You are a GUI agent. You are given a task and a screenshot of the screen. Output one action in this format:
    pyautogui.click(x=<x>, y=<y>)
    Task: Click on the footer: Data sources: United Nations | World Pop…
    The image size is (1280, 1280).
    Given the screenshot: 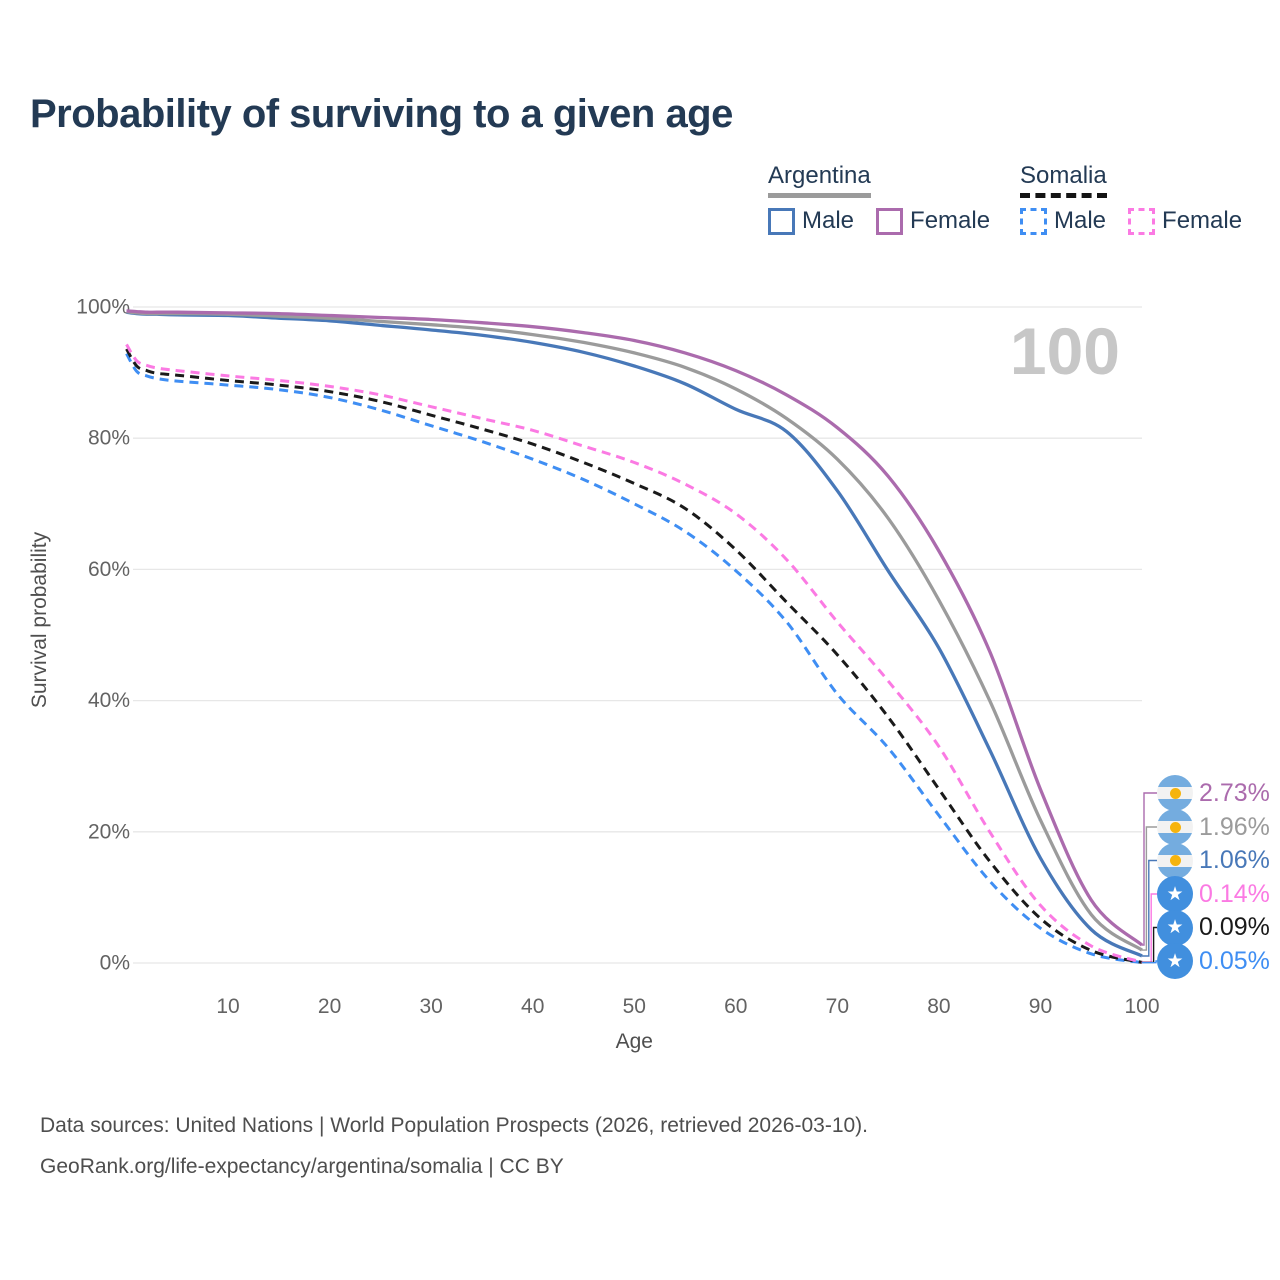 What is the action you would take?
    pyautogui.click(x=454, y=1146)
    